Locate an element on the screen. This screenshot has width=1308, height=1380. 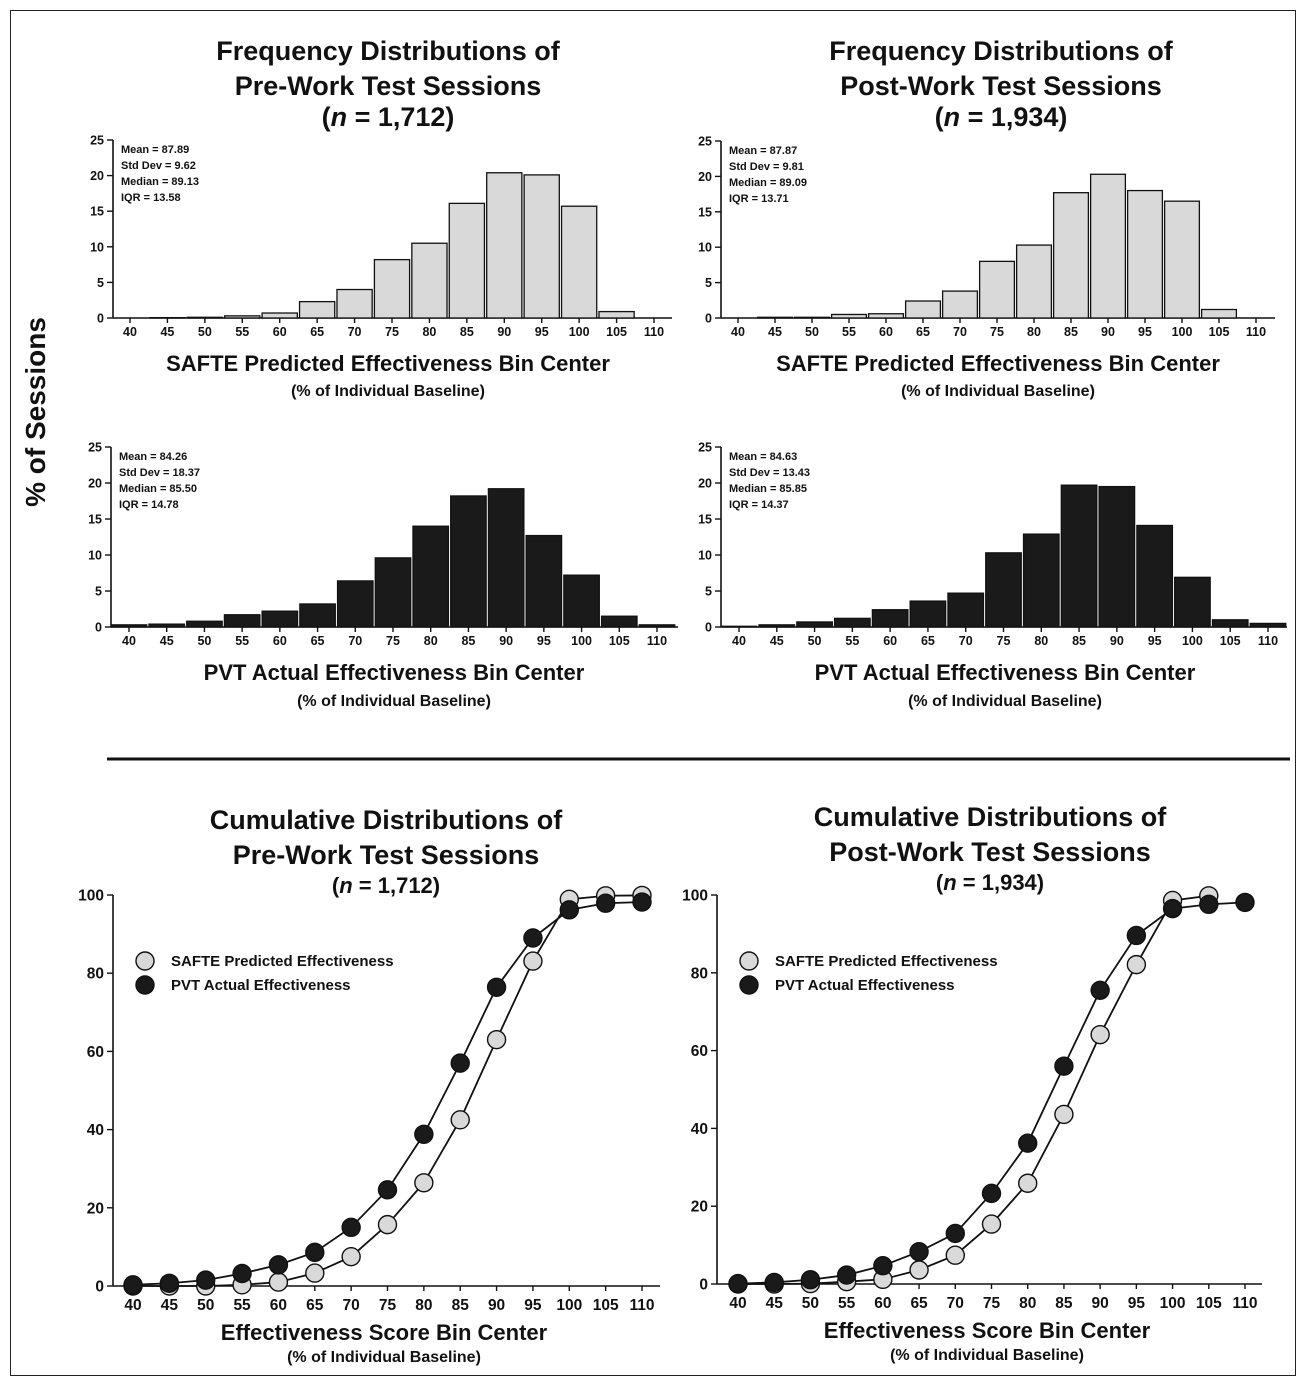
stat-label: Mean = 84.63 is located at coordinates (763, 457).